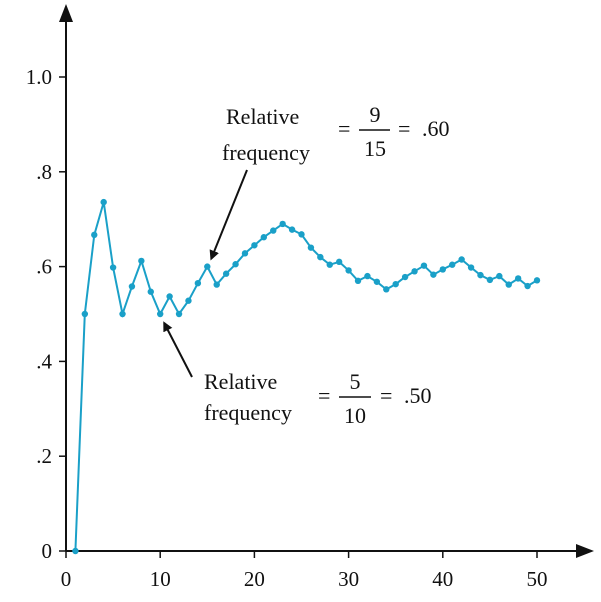  I want to click on ann50-label-line1: Relative, so click(240, 381).